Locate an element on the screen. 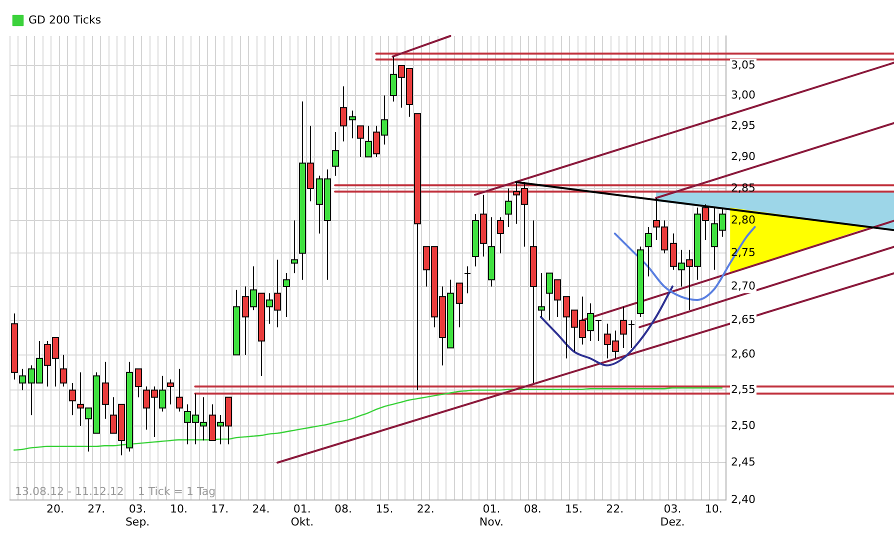 This screenshot has height=533, width=894. y-tick-label: 2,50 is located at coordinates (743, 425).